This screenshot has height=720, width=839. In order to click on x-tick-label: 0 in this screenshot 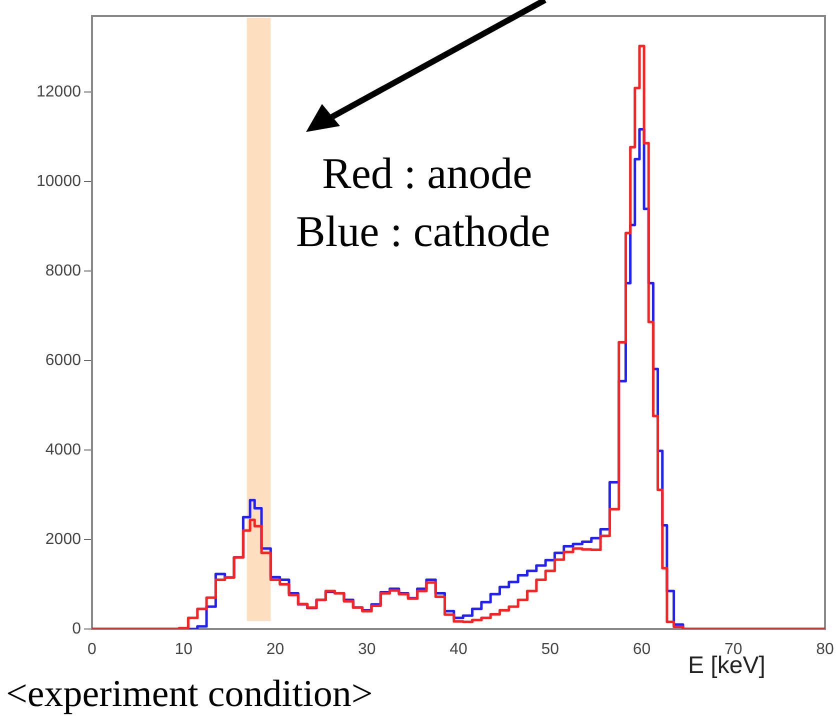, I will do `click(92, 649)`.